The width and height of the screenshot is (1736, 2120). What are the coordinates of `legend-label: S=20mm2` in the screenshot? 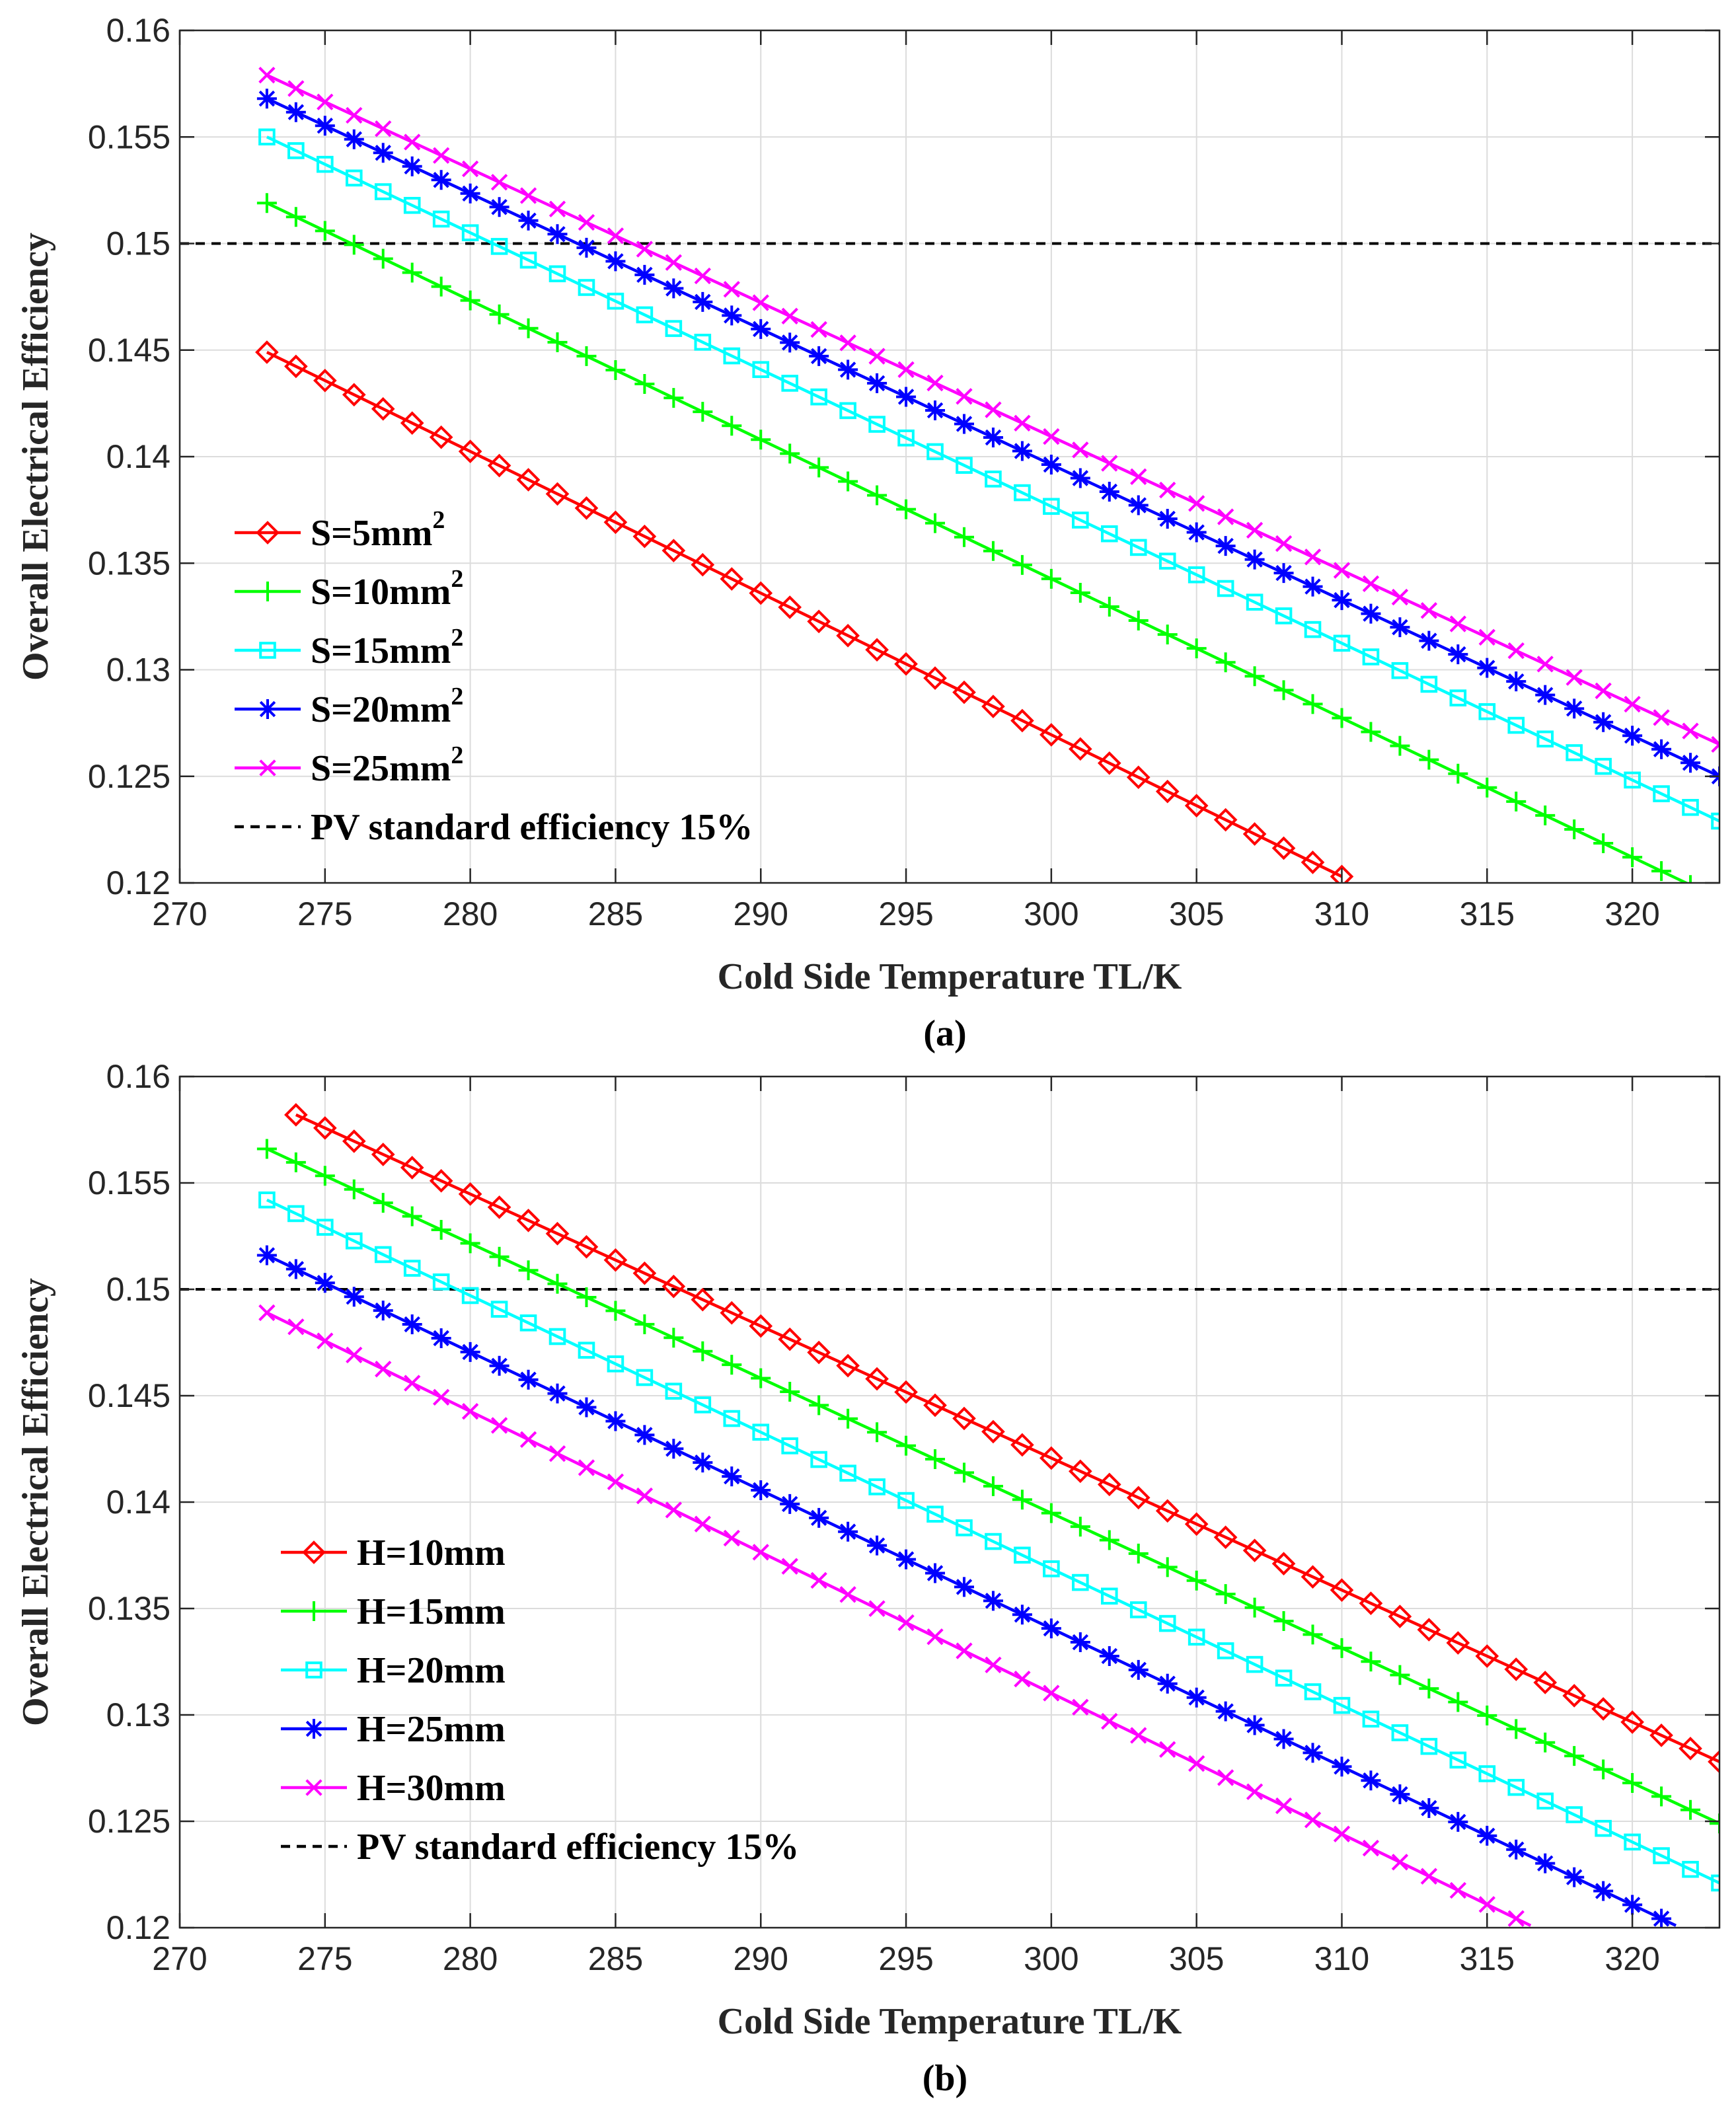 It's located at (387, 706).